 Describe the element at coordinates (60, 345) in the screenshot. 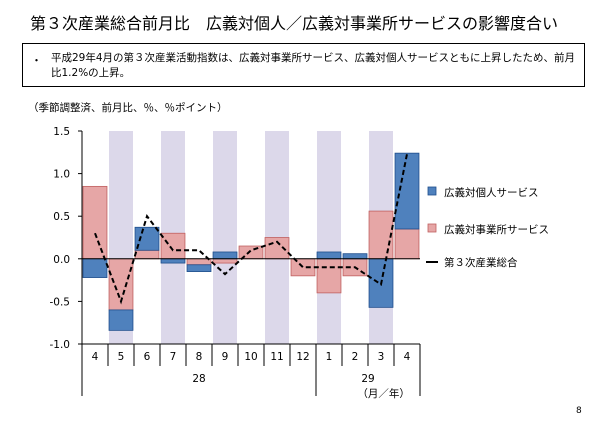

I see `y-tick-label: -1.0` at that location.